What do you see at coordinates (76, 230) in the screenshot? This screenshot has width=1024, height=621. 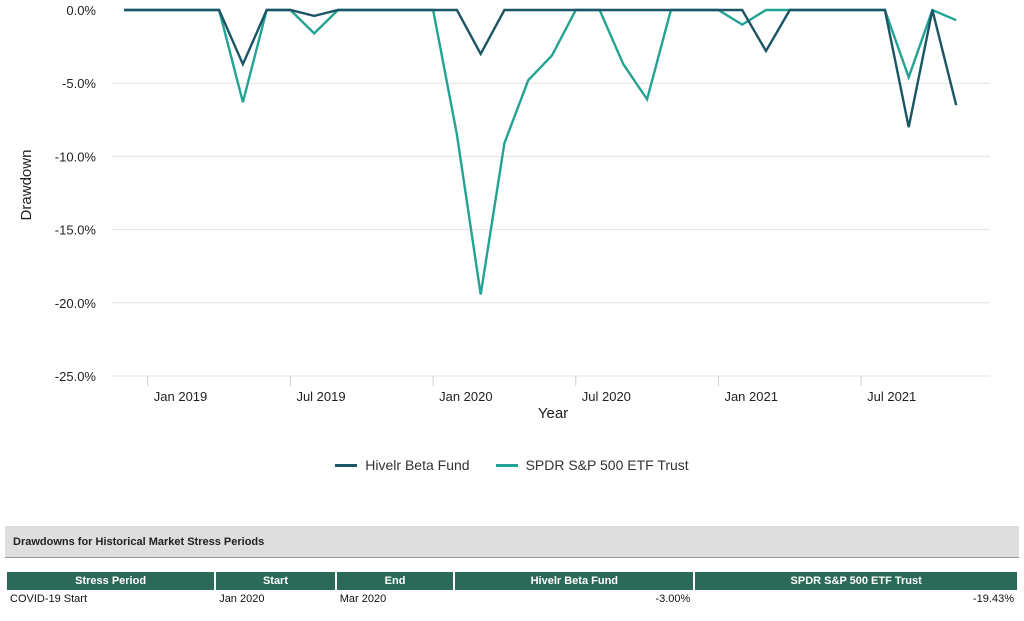 I see `y-tick-label: -15.0%` at bounding box center [76, 230].